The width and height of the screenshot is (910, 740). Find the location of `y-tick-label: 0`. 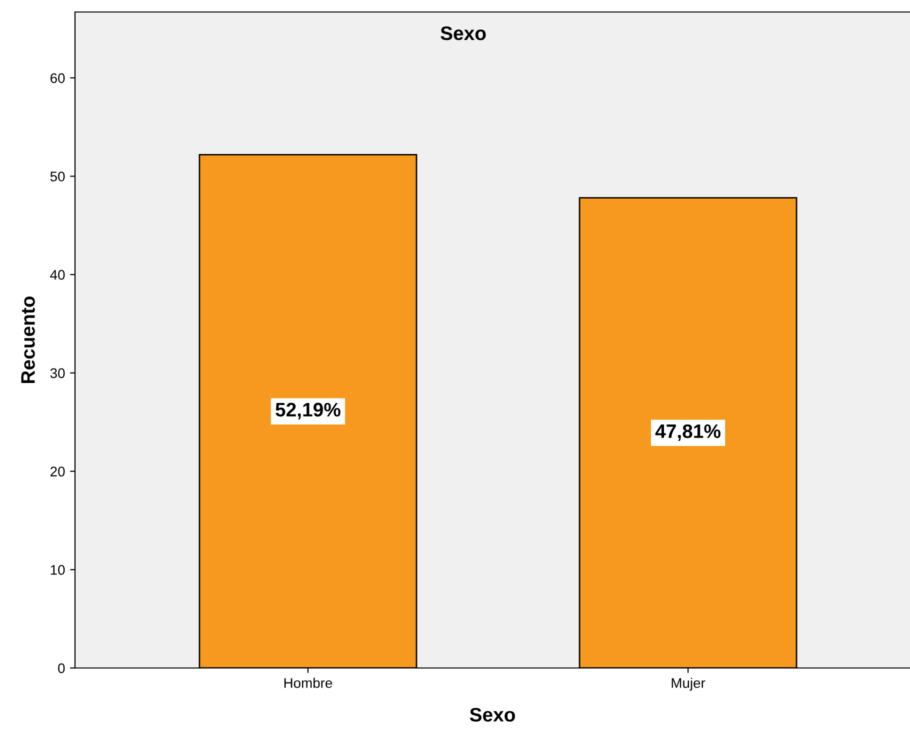

y-tick-label: 0 is located at coordinates (61, 668).